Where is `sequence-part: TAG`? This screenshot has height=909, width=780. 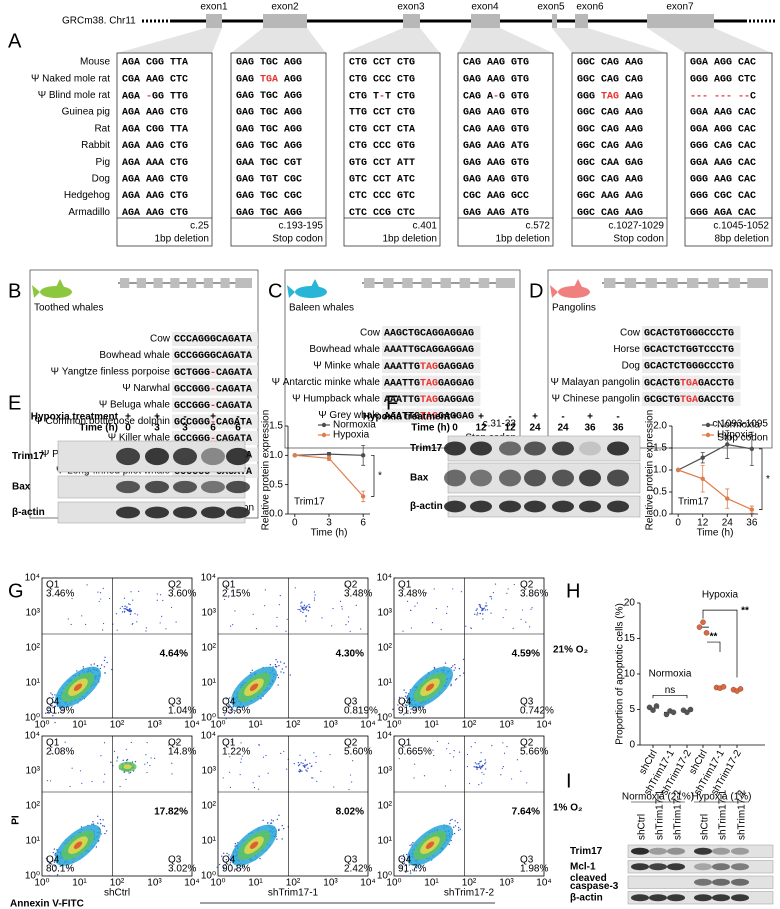 sequence-part: TAG is located at coordinates (610, 96).